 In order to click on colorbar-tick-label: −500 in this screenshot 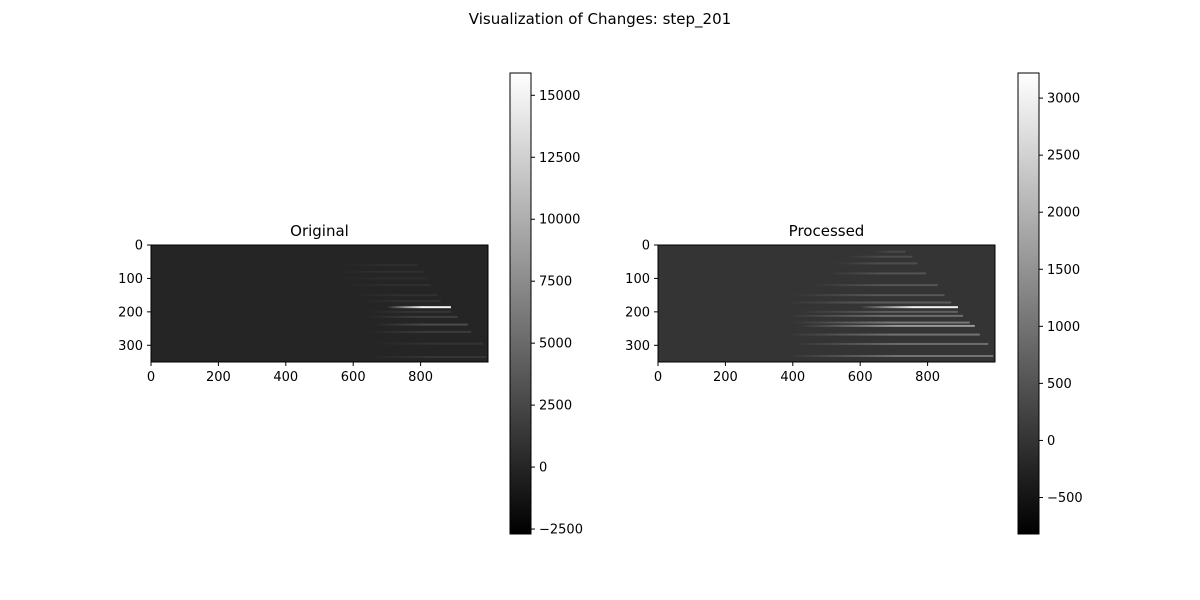, I will do `click(1065, 498)`.